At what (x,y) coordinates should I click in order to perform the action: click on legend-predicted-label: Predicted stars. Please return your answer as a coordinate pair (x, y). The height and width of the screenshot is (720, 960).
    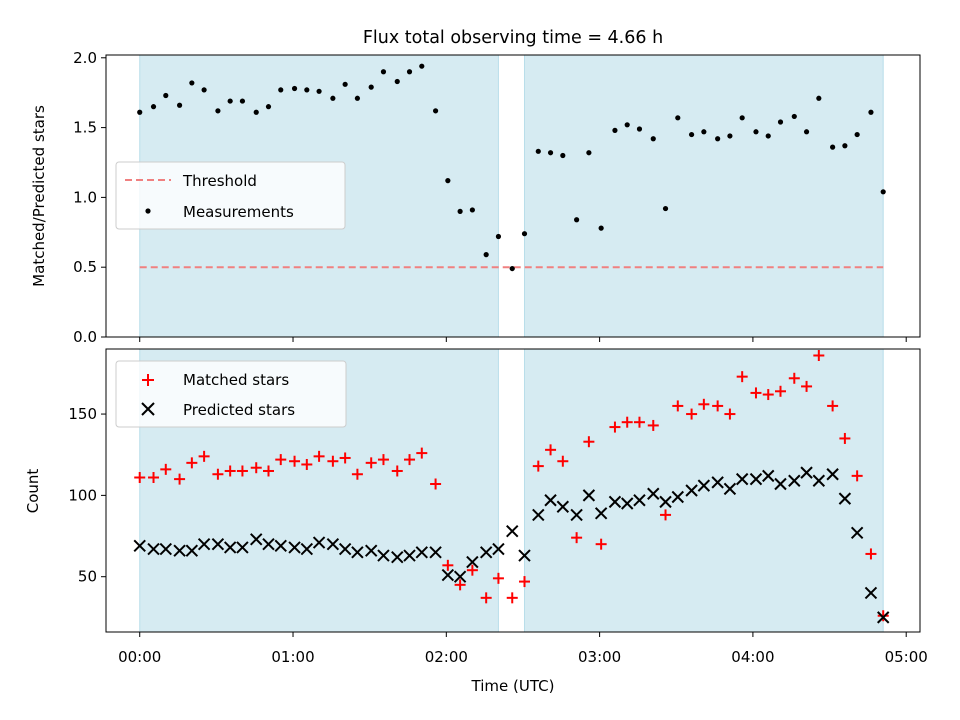
    Looking at the image, I should click on (239, 410).